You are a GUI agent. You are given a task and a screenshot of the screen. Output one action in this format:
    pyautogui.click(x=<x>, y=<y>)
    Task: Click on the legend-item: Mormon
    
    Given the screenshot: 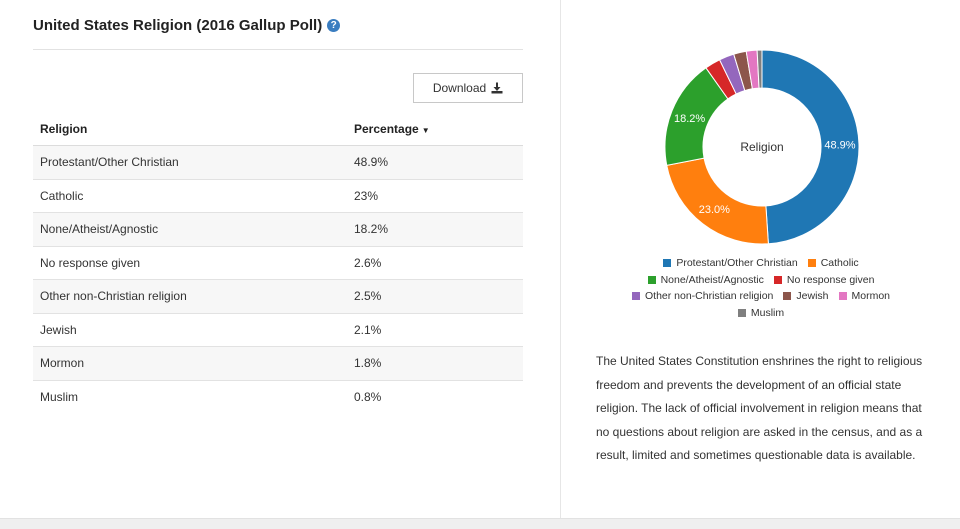 What is the action you would take?
    pyautogui.click(x=864, y=296)
    